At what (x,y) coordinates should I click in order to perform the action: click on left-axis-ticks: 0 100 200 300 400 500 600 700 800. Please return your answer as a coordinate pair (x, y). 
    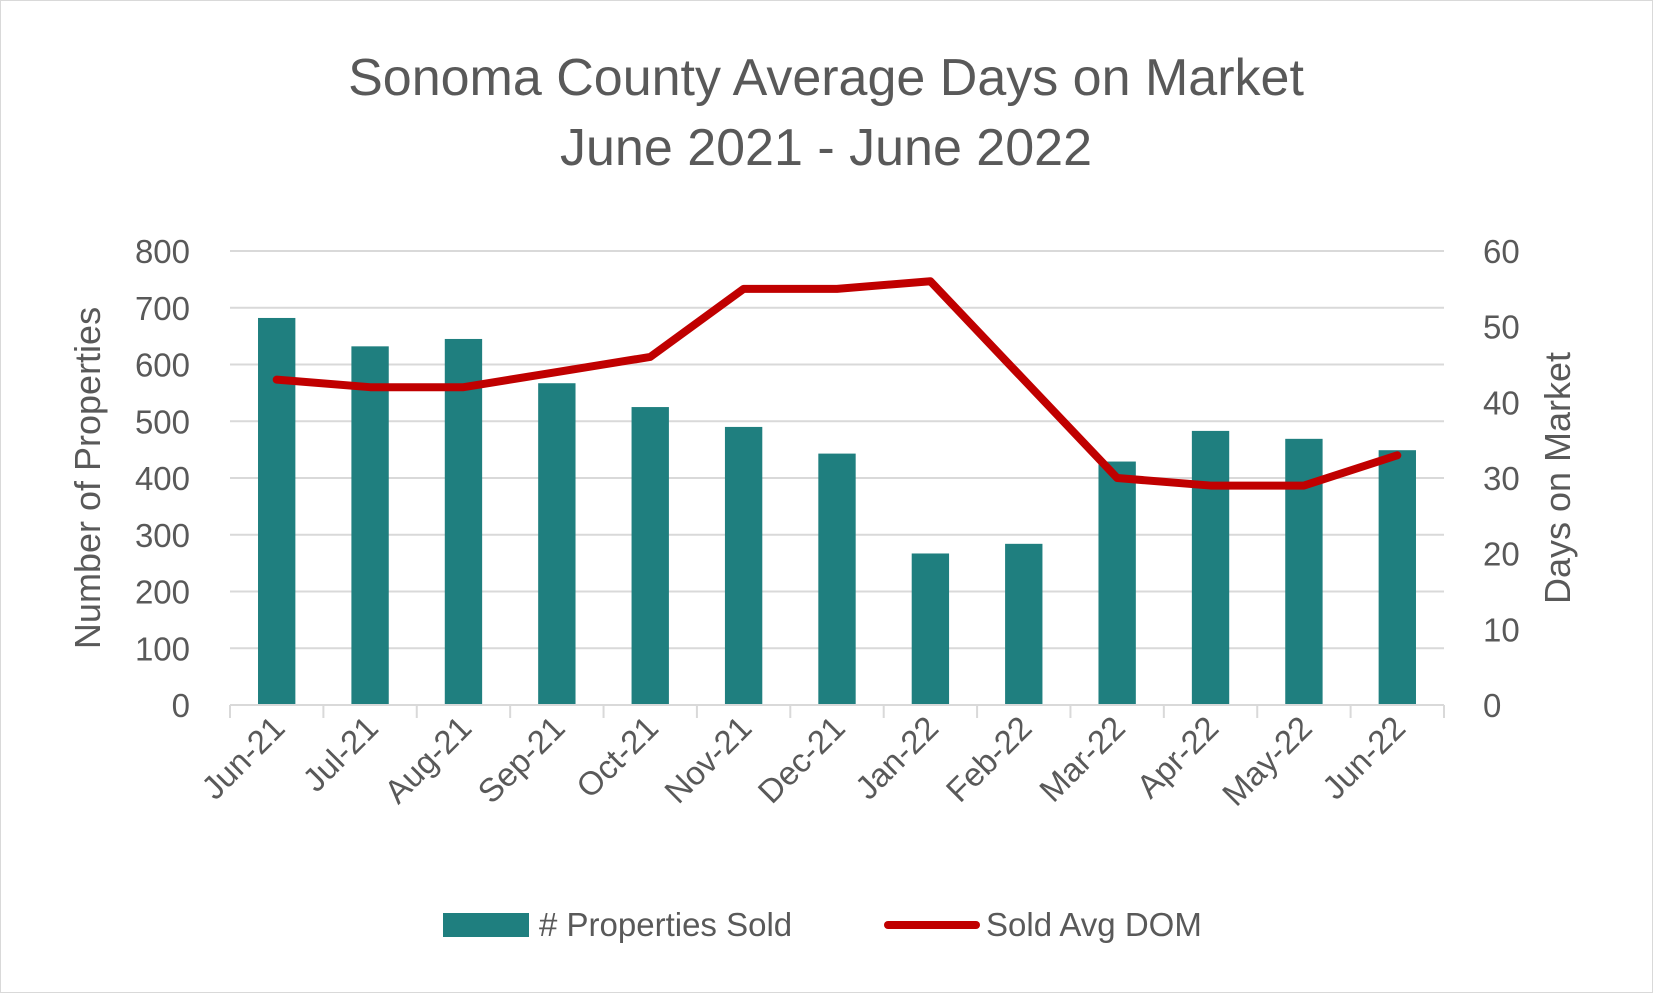
    Looking at the image, I should click on (162, 478).